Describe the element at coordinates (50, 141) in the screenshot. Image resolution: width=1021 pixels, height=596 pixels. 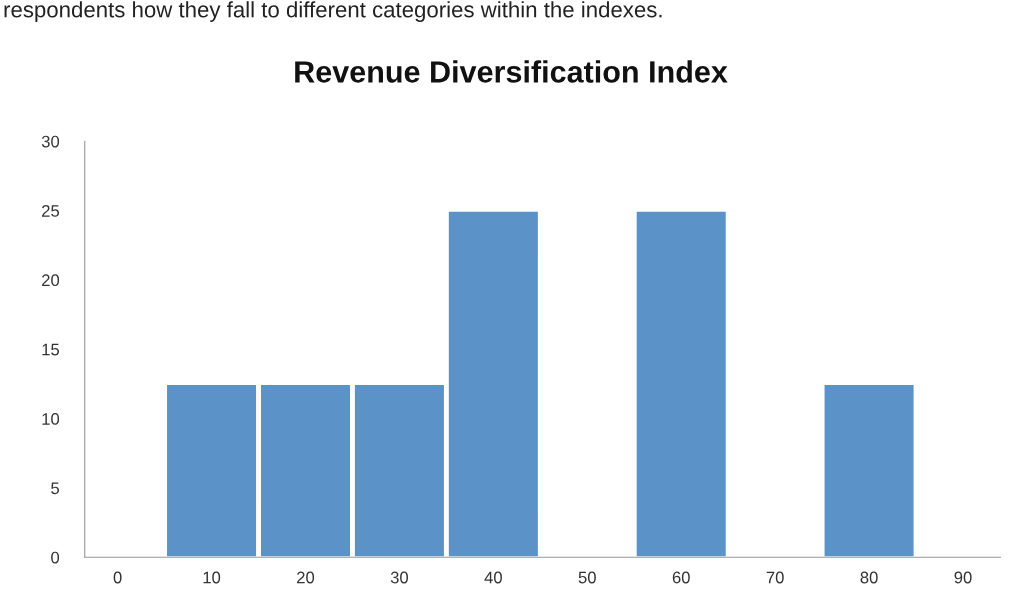
I see `y-tick-label: 30` at that location.